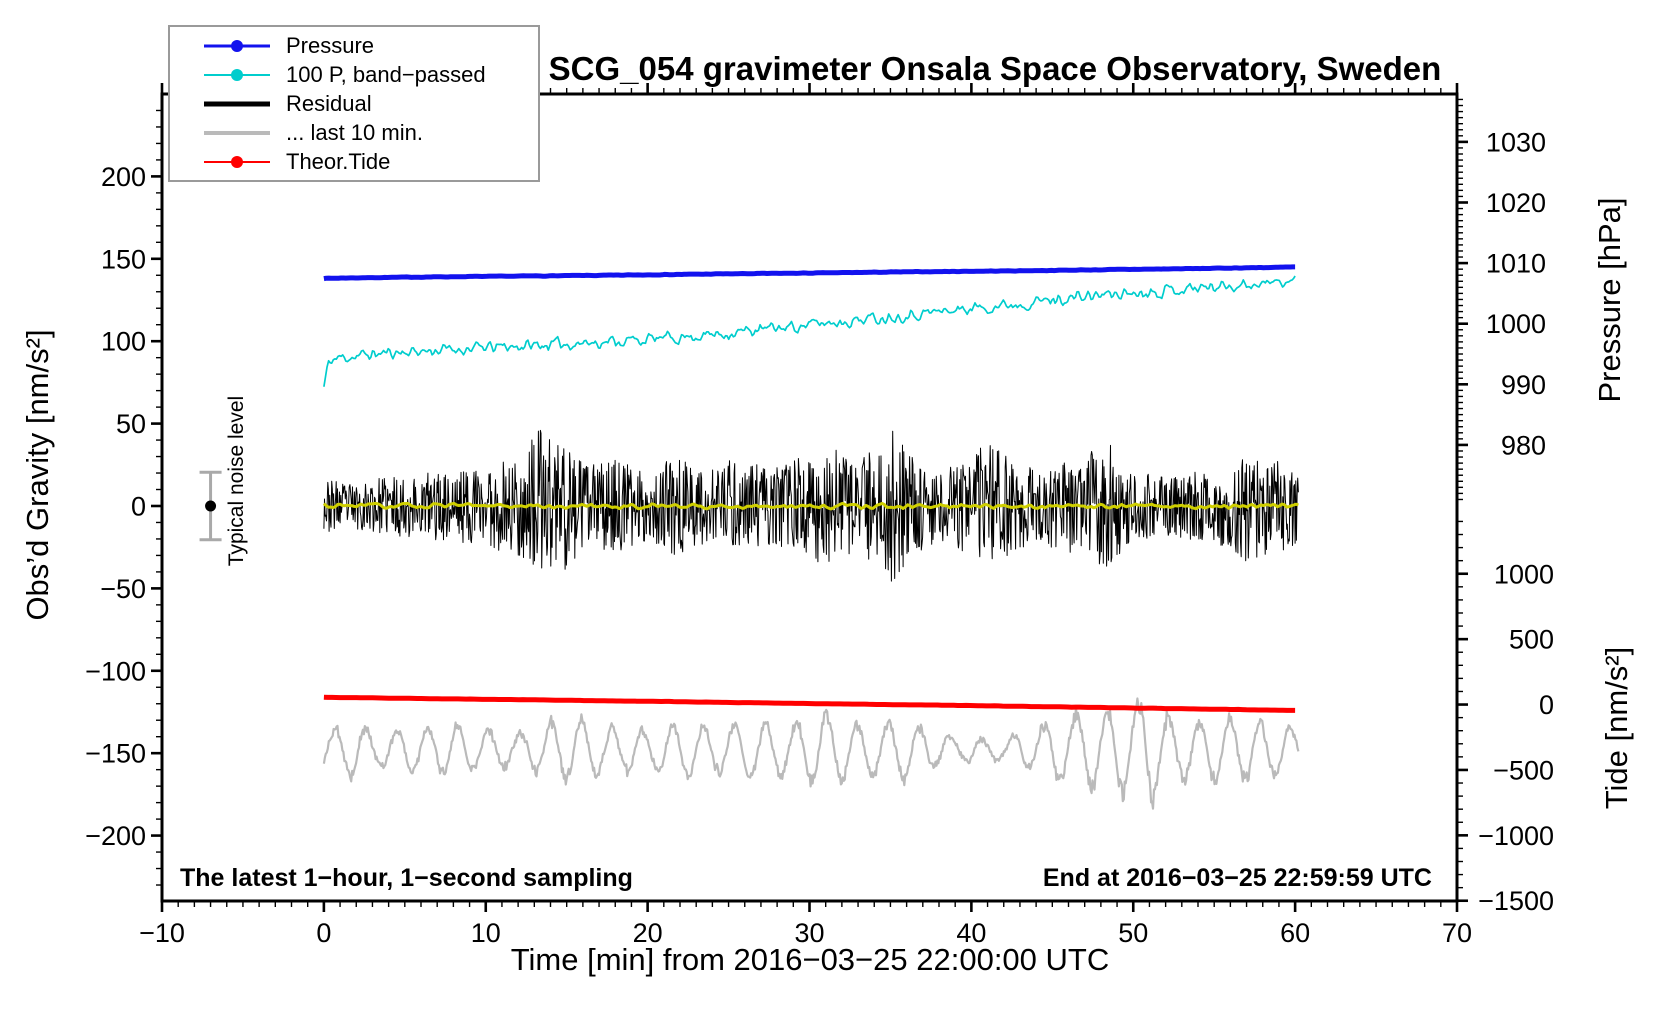  What do you see at coordinates (1237, 878) in the screenshot?
I see `end-time-annotation: End at 2016−03−25 22:59:59 UTC` at bounding box center [1237, 878].